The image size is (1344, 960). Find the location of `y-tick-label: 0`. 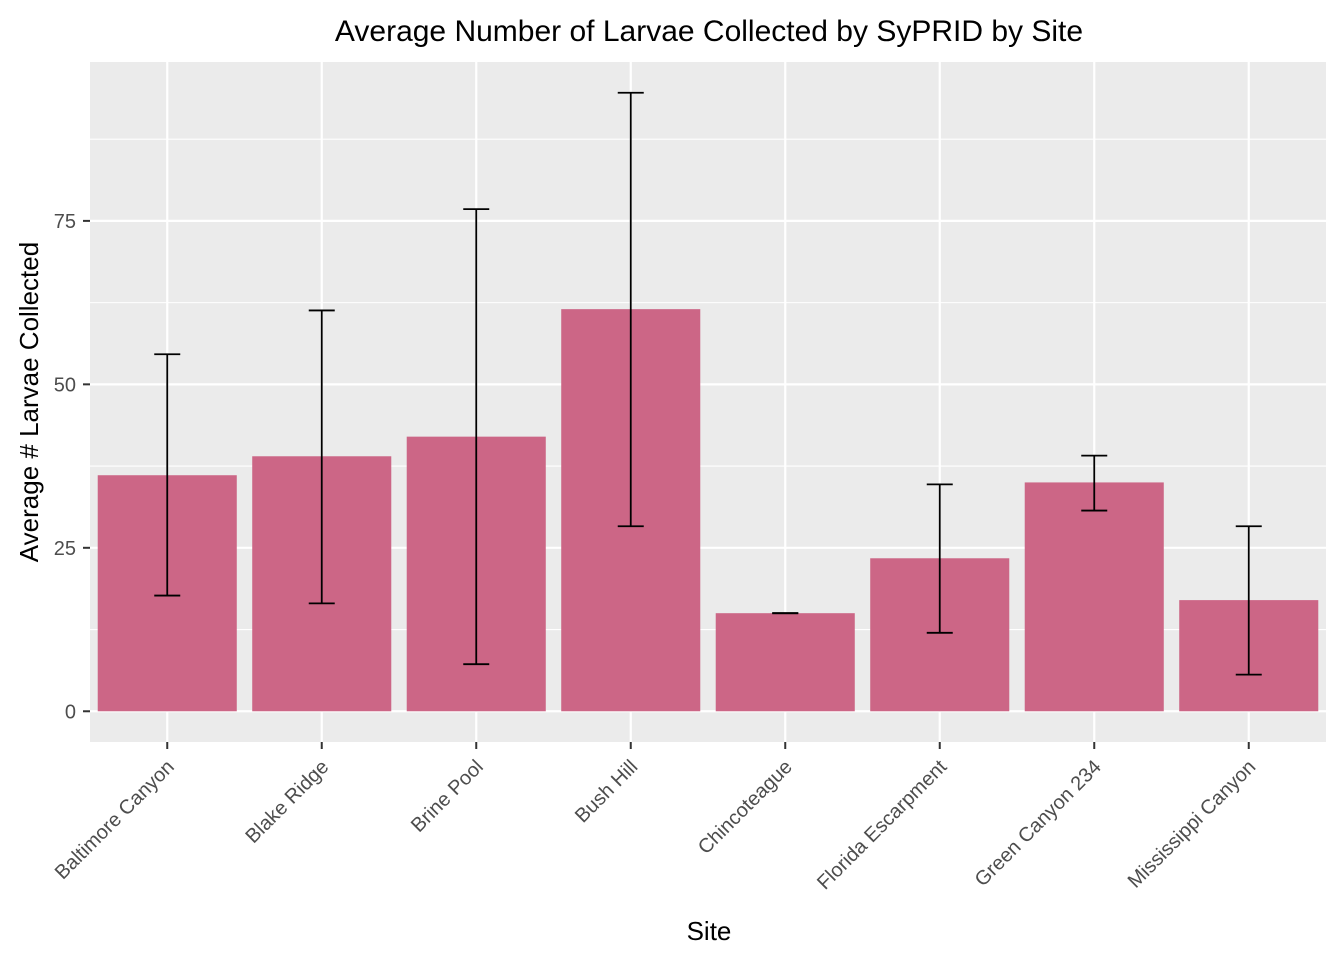

y-tick-label: 0 is located at coordinates (70, 712).